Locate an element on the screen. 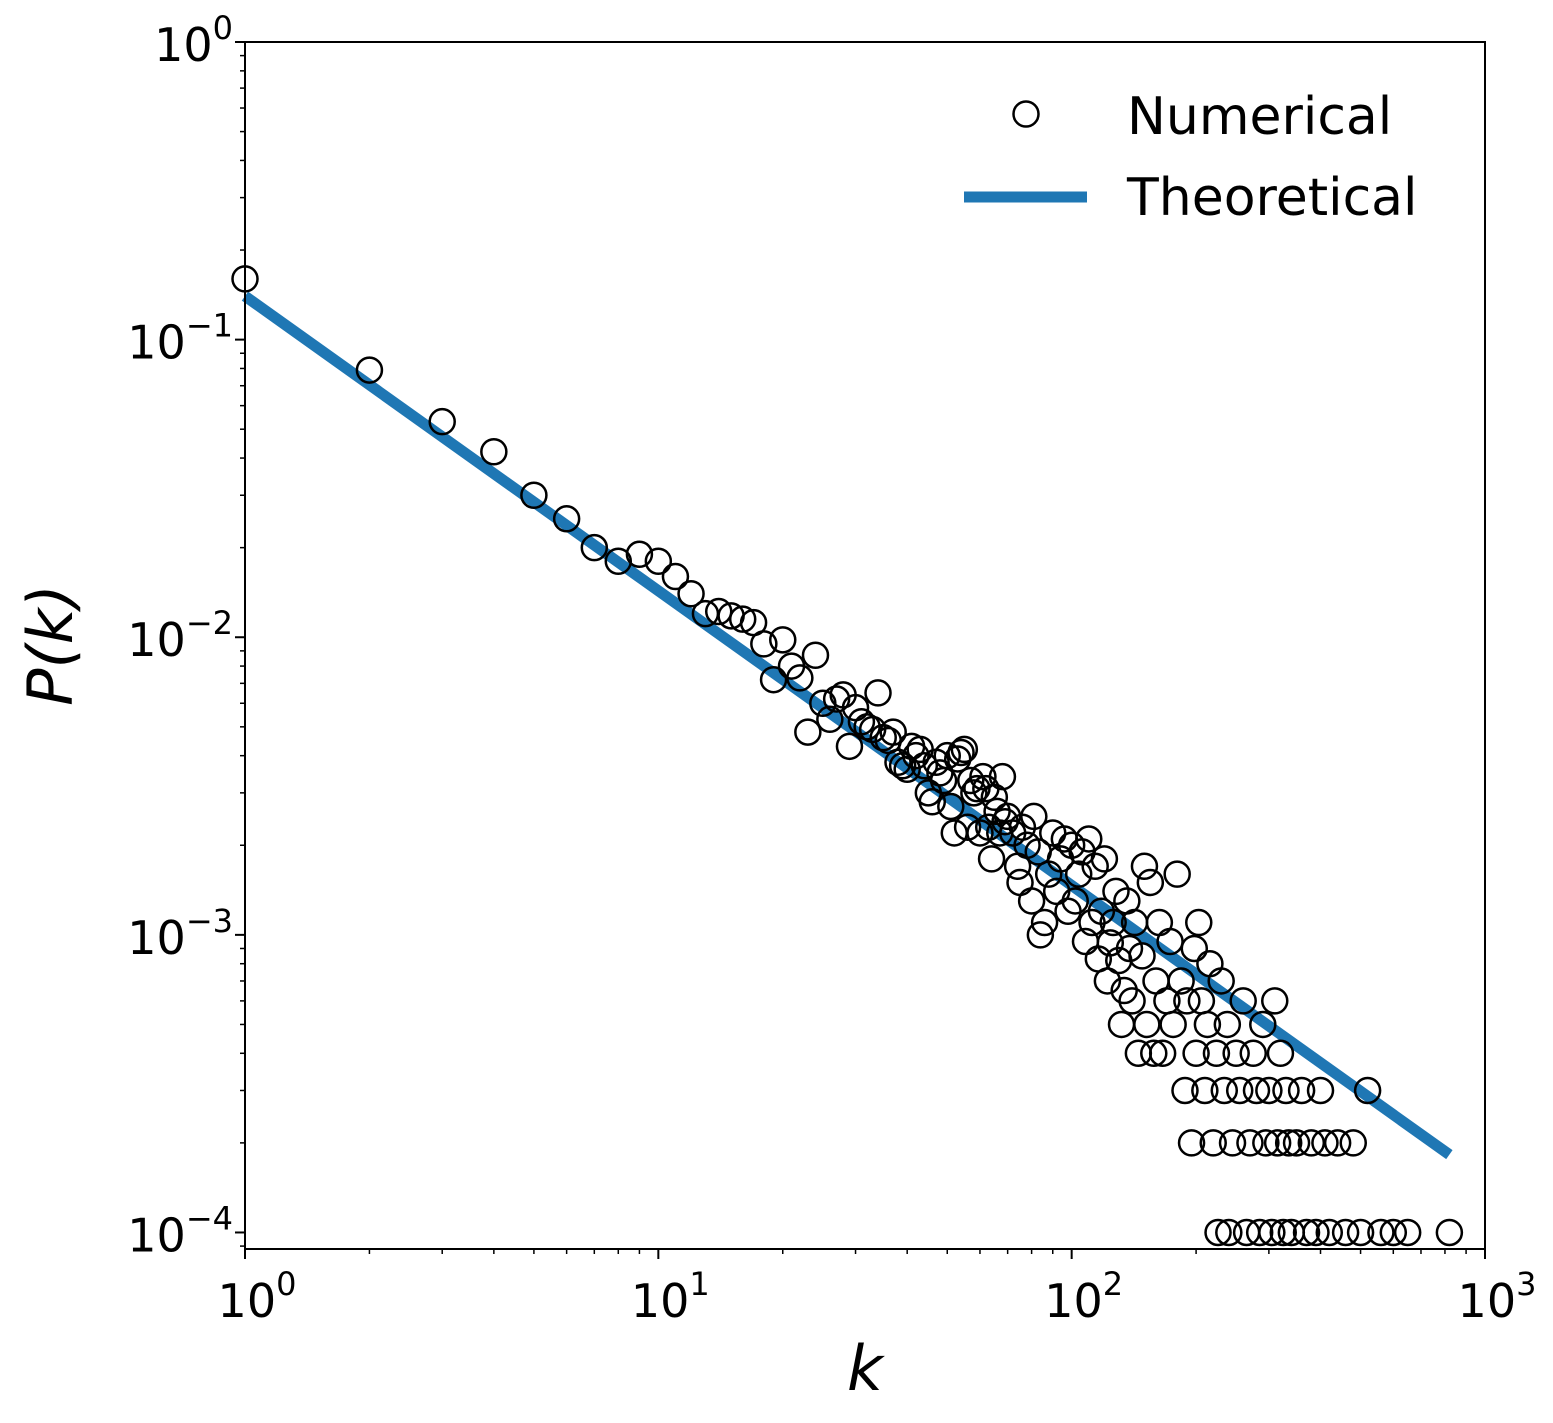 The width and height of the screenshot is (1553, 1423). x-tick-label: 10³ is located at coordinates (1497, 1296).